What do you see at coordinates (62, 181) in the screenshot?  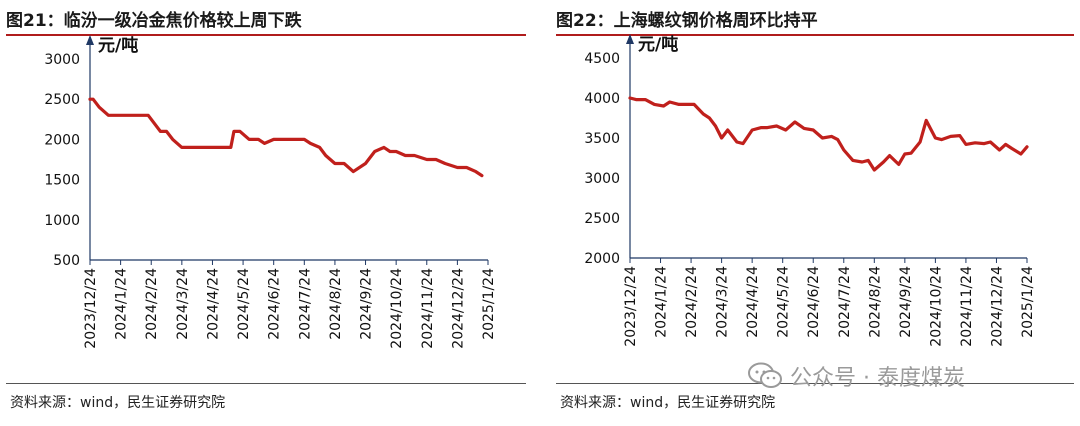 I see `y-tick-label: 1500` at bounding box center [62, 181].